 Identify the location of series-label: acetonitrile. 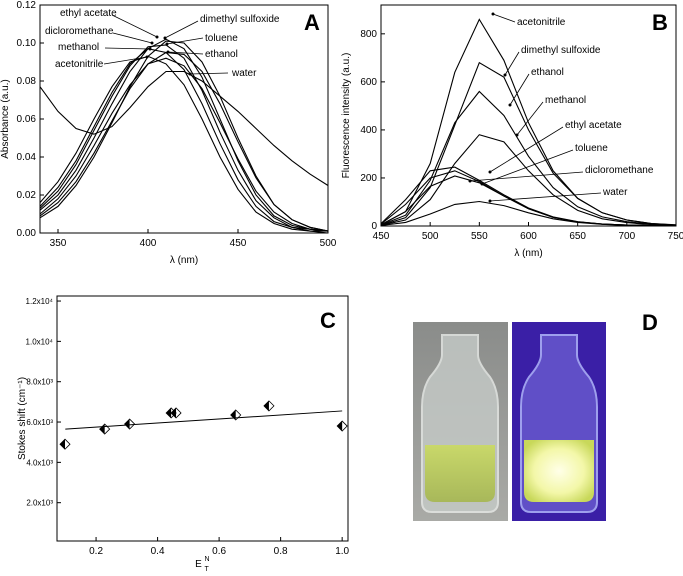
(79, 64).